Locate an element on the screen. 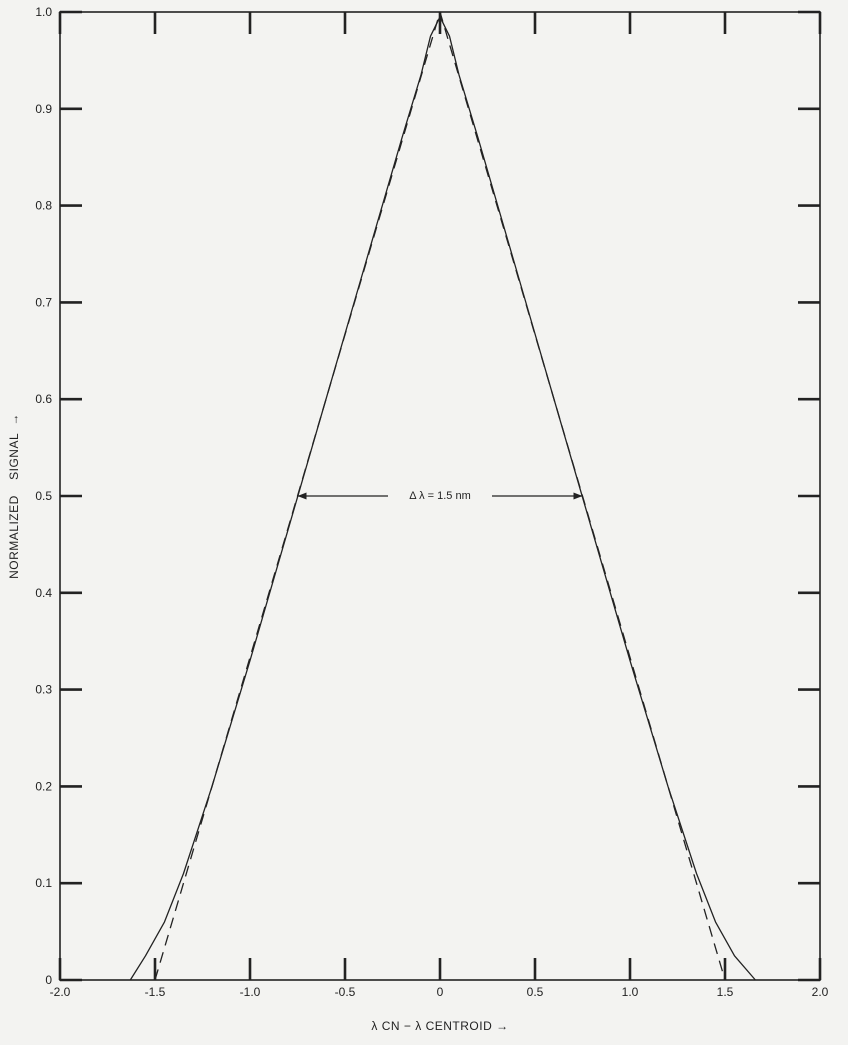 The height and width of the screenshot is (1050, 848). x-tick-label: 0.5 is located at coordinates (535, 992).